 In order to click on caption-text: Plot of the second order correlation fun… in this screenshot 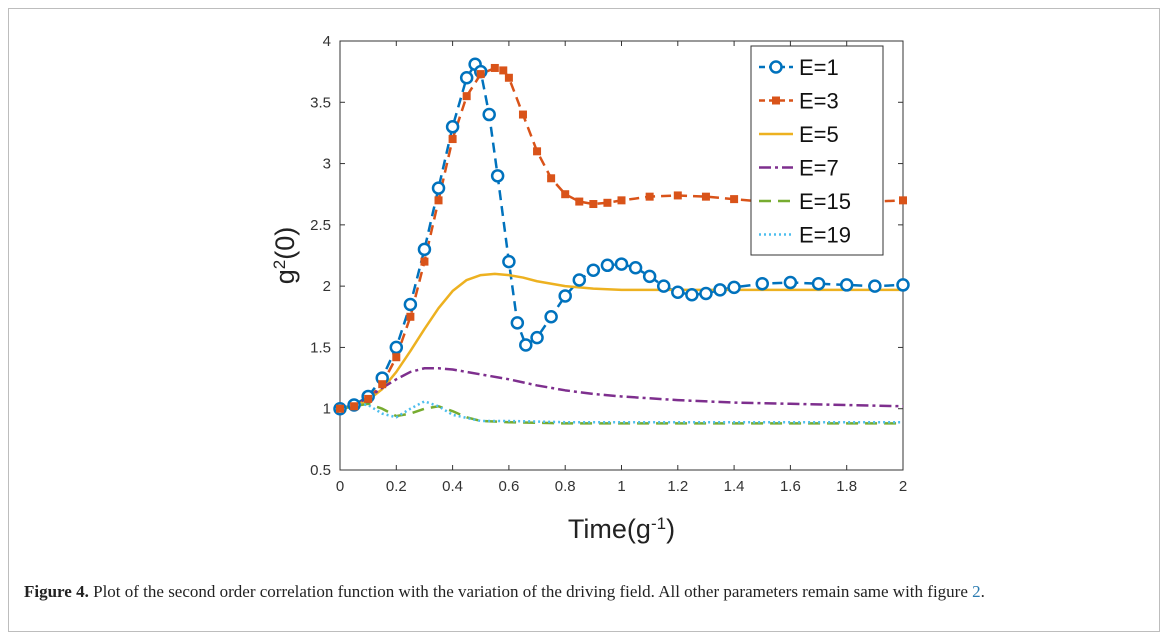, I will do `click(530, 591)`.